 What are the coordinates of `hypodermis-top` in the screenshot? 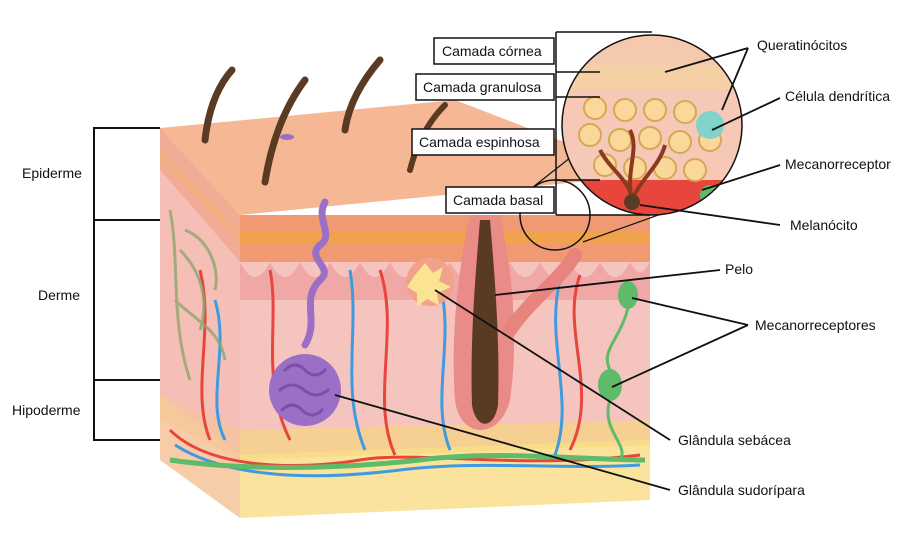 It's located at (405, 427).